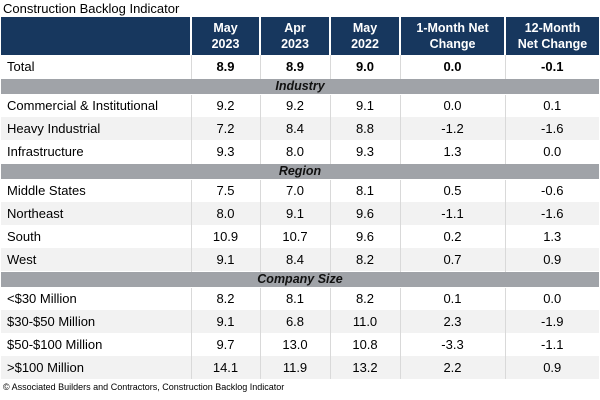 Image resolution: width=600 pixels, height=400 pixels. What do you see at coordinates (452, 344) in the screenshot?
I see `cell-value: -3.3` at bounding box center [452, 344].